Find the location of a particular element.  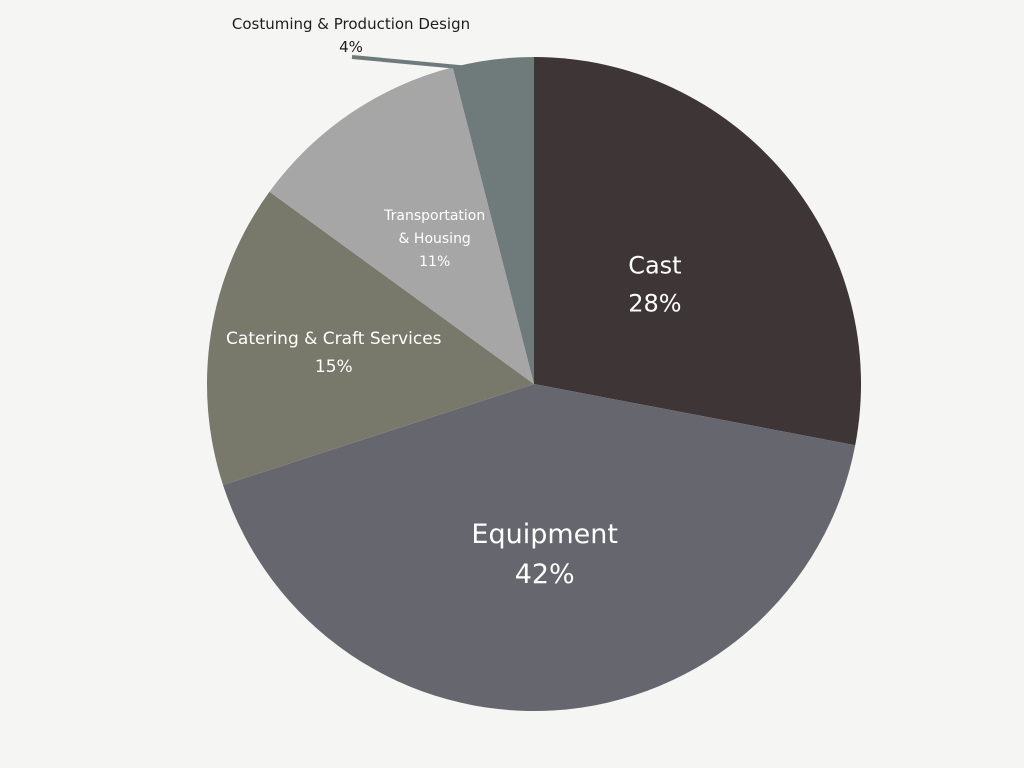

slice-label-catering-and-craft-services: Catering & Craft Services is located at coordinates (334, 339).